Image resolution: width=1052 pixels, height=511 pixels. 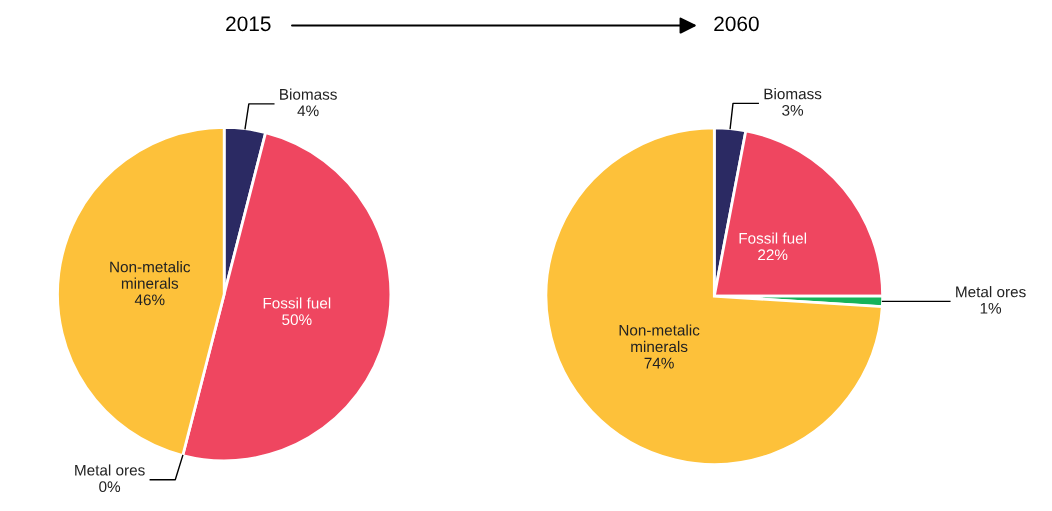 What do you see at coordinates (248, 24) in the screenshot?
I see `chart-title: 2015` at bounding box center [248, 24].